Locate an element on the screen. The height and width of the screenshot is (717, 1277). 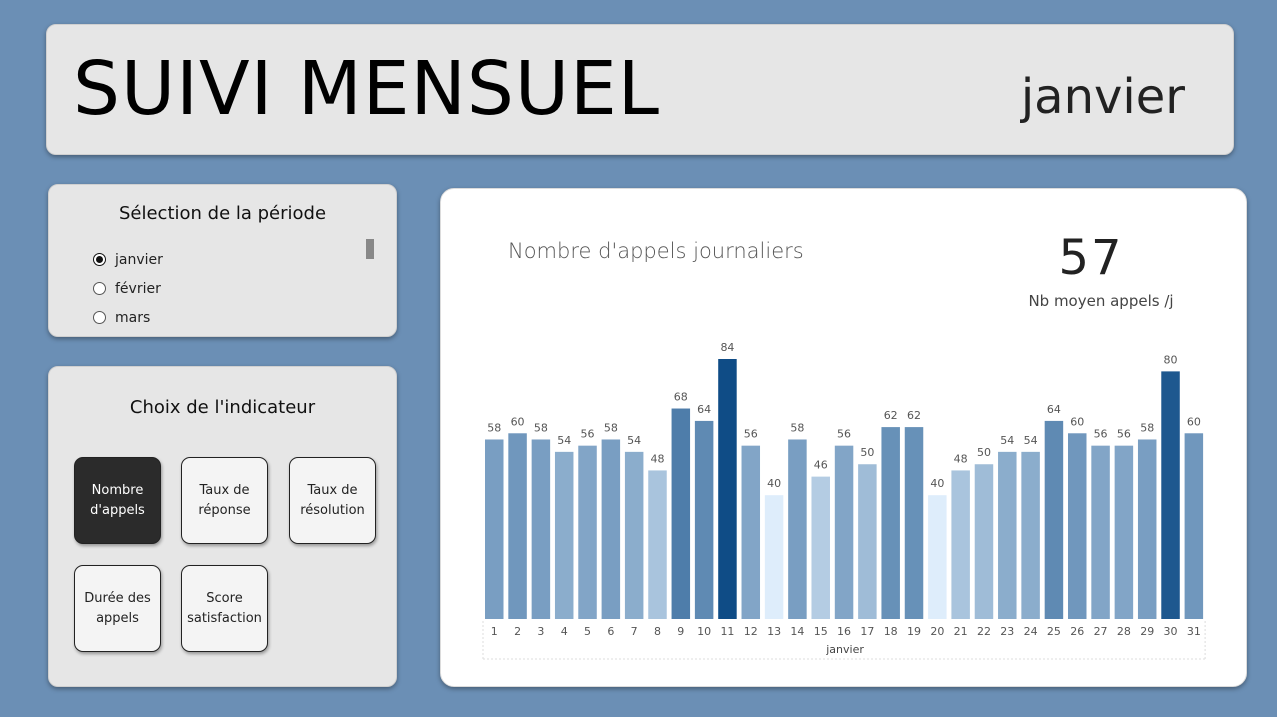
bar-value-label: 62 is located at coordinates (891, 415).